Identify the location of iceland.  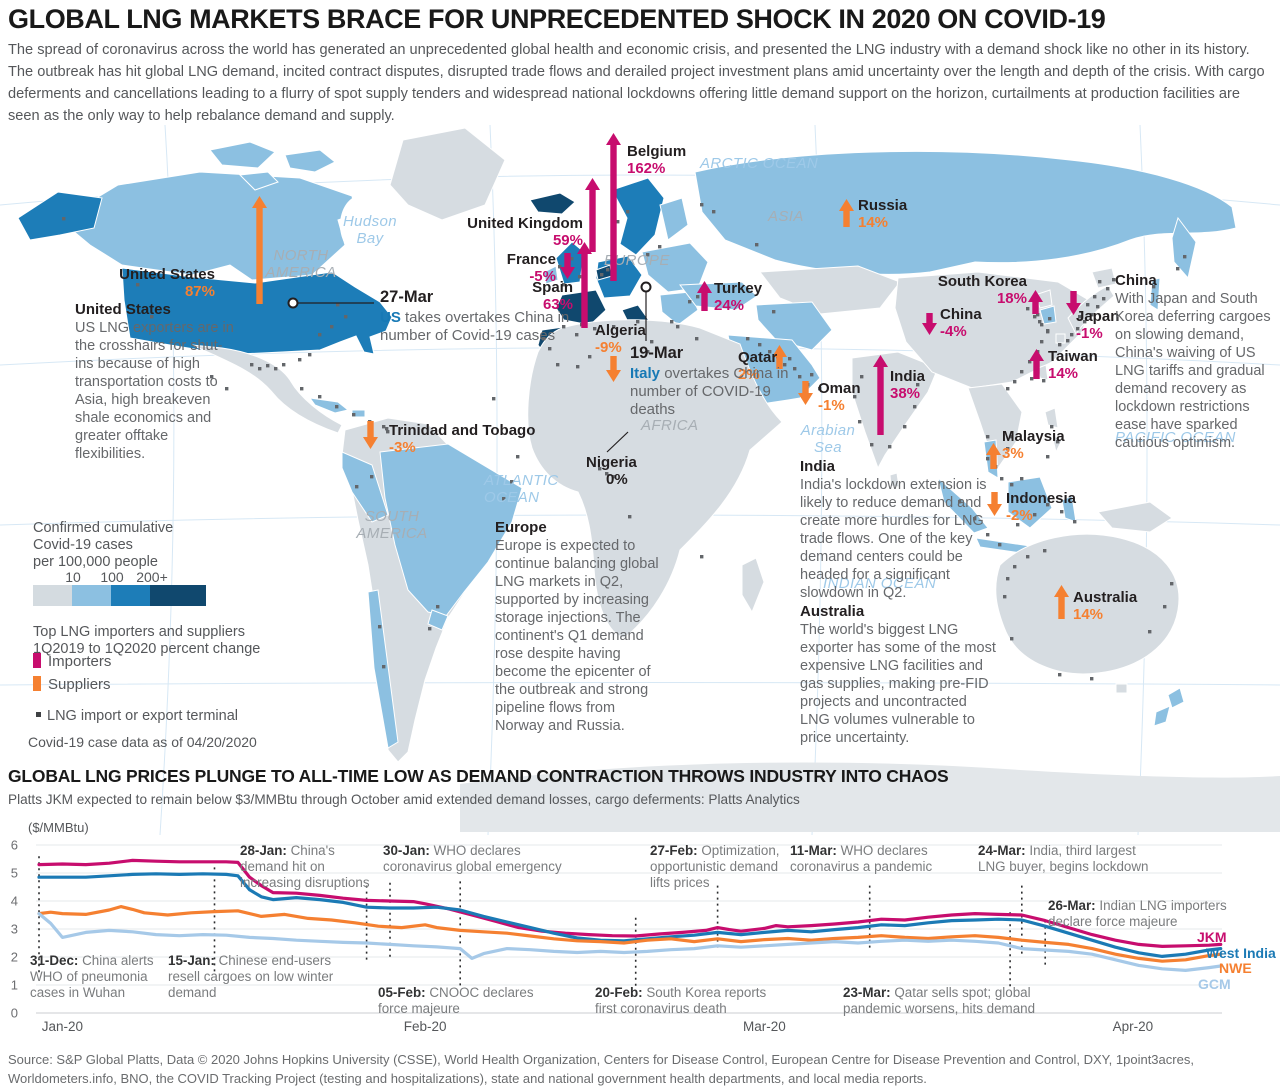
(552, 203).